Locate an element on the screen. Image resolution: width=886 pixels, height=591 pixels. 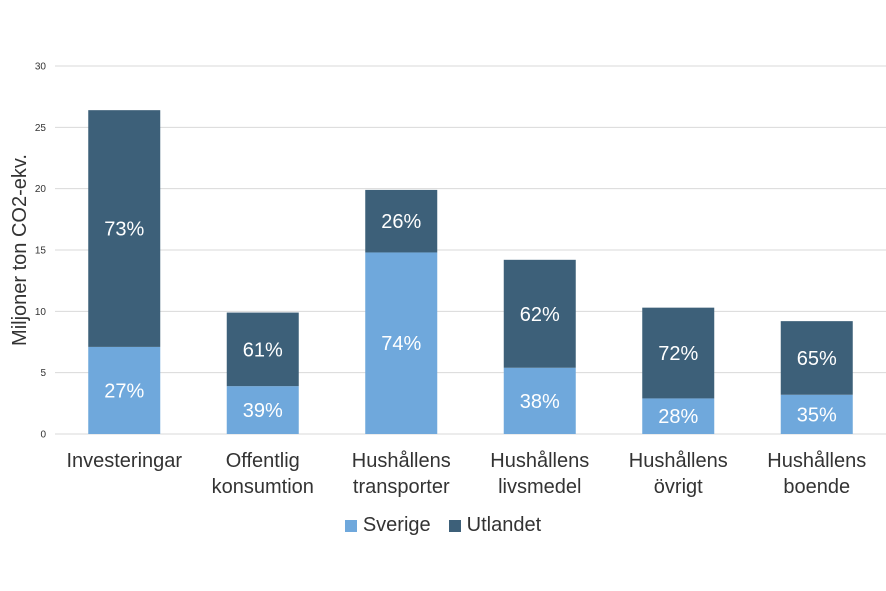
data-label-sverige-5: 35% is located at coordinates (817, 415).